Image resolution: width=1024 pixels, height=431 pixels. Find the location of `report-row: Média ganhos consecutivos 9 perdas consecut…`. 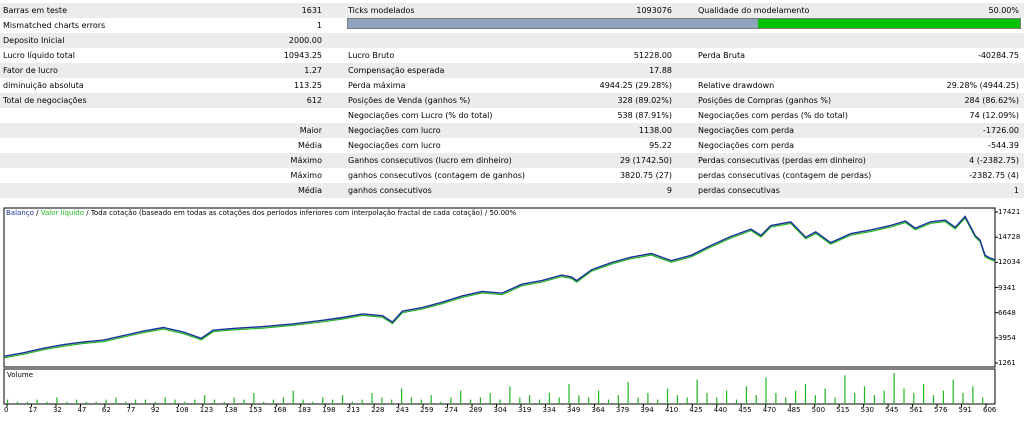

report-row: Média ganhos consecutivos 9 perdas consecut… is located at coordinates (512, 190).